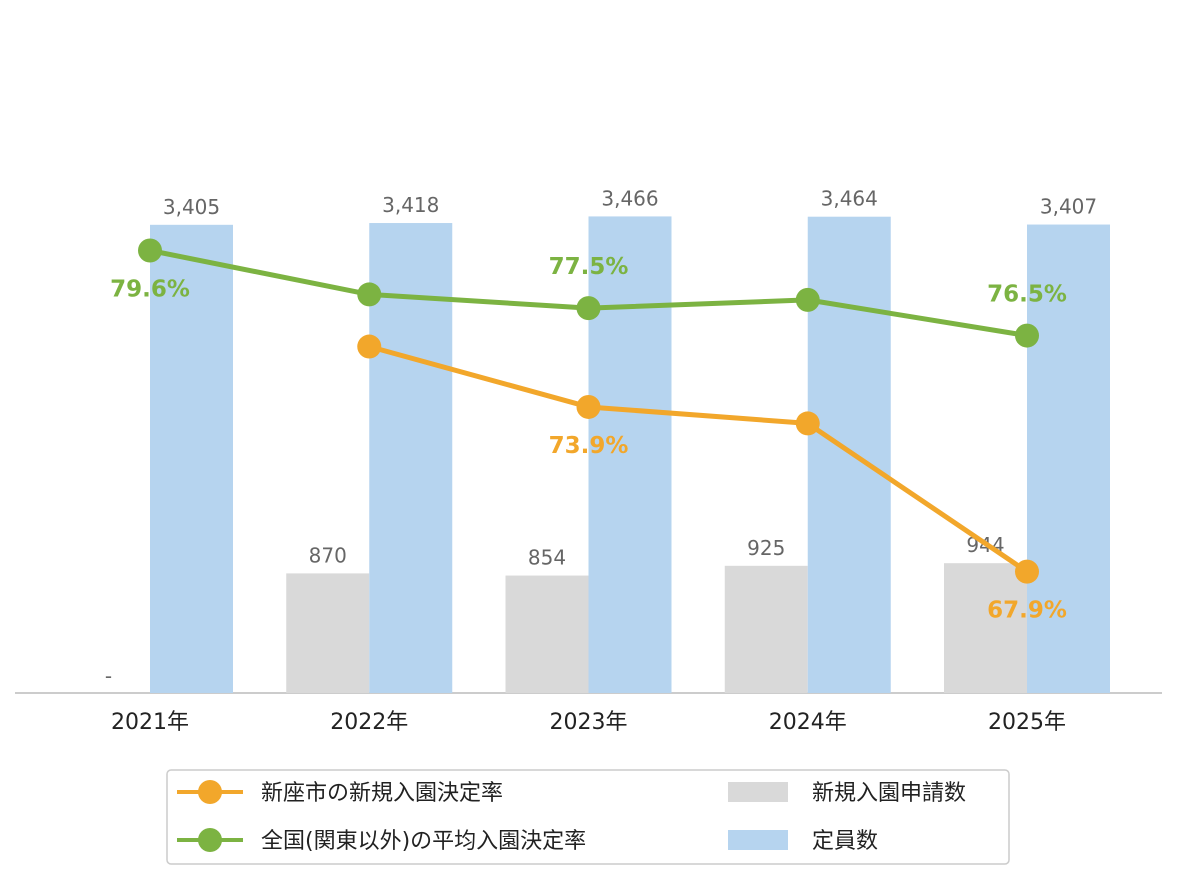  I want to click on x-tick-4: 2024年, so click(808, 722).